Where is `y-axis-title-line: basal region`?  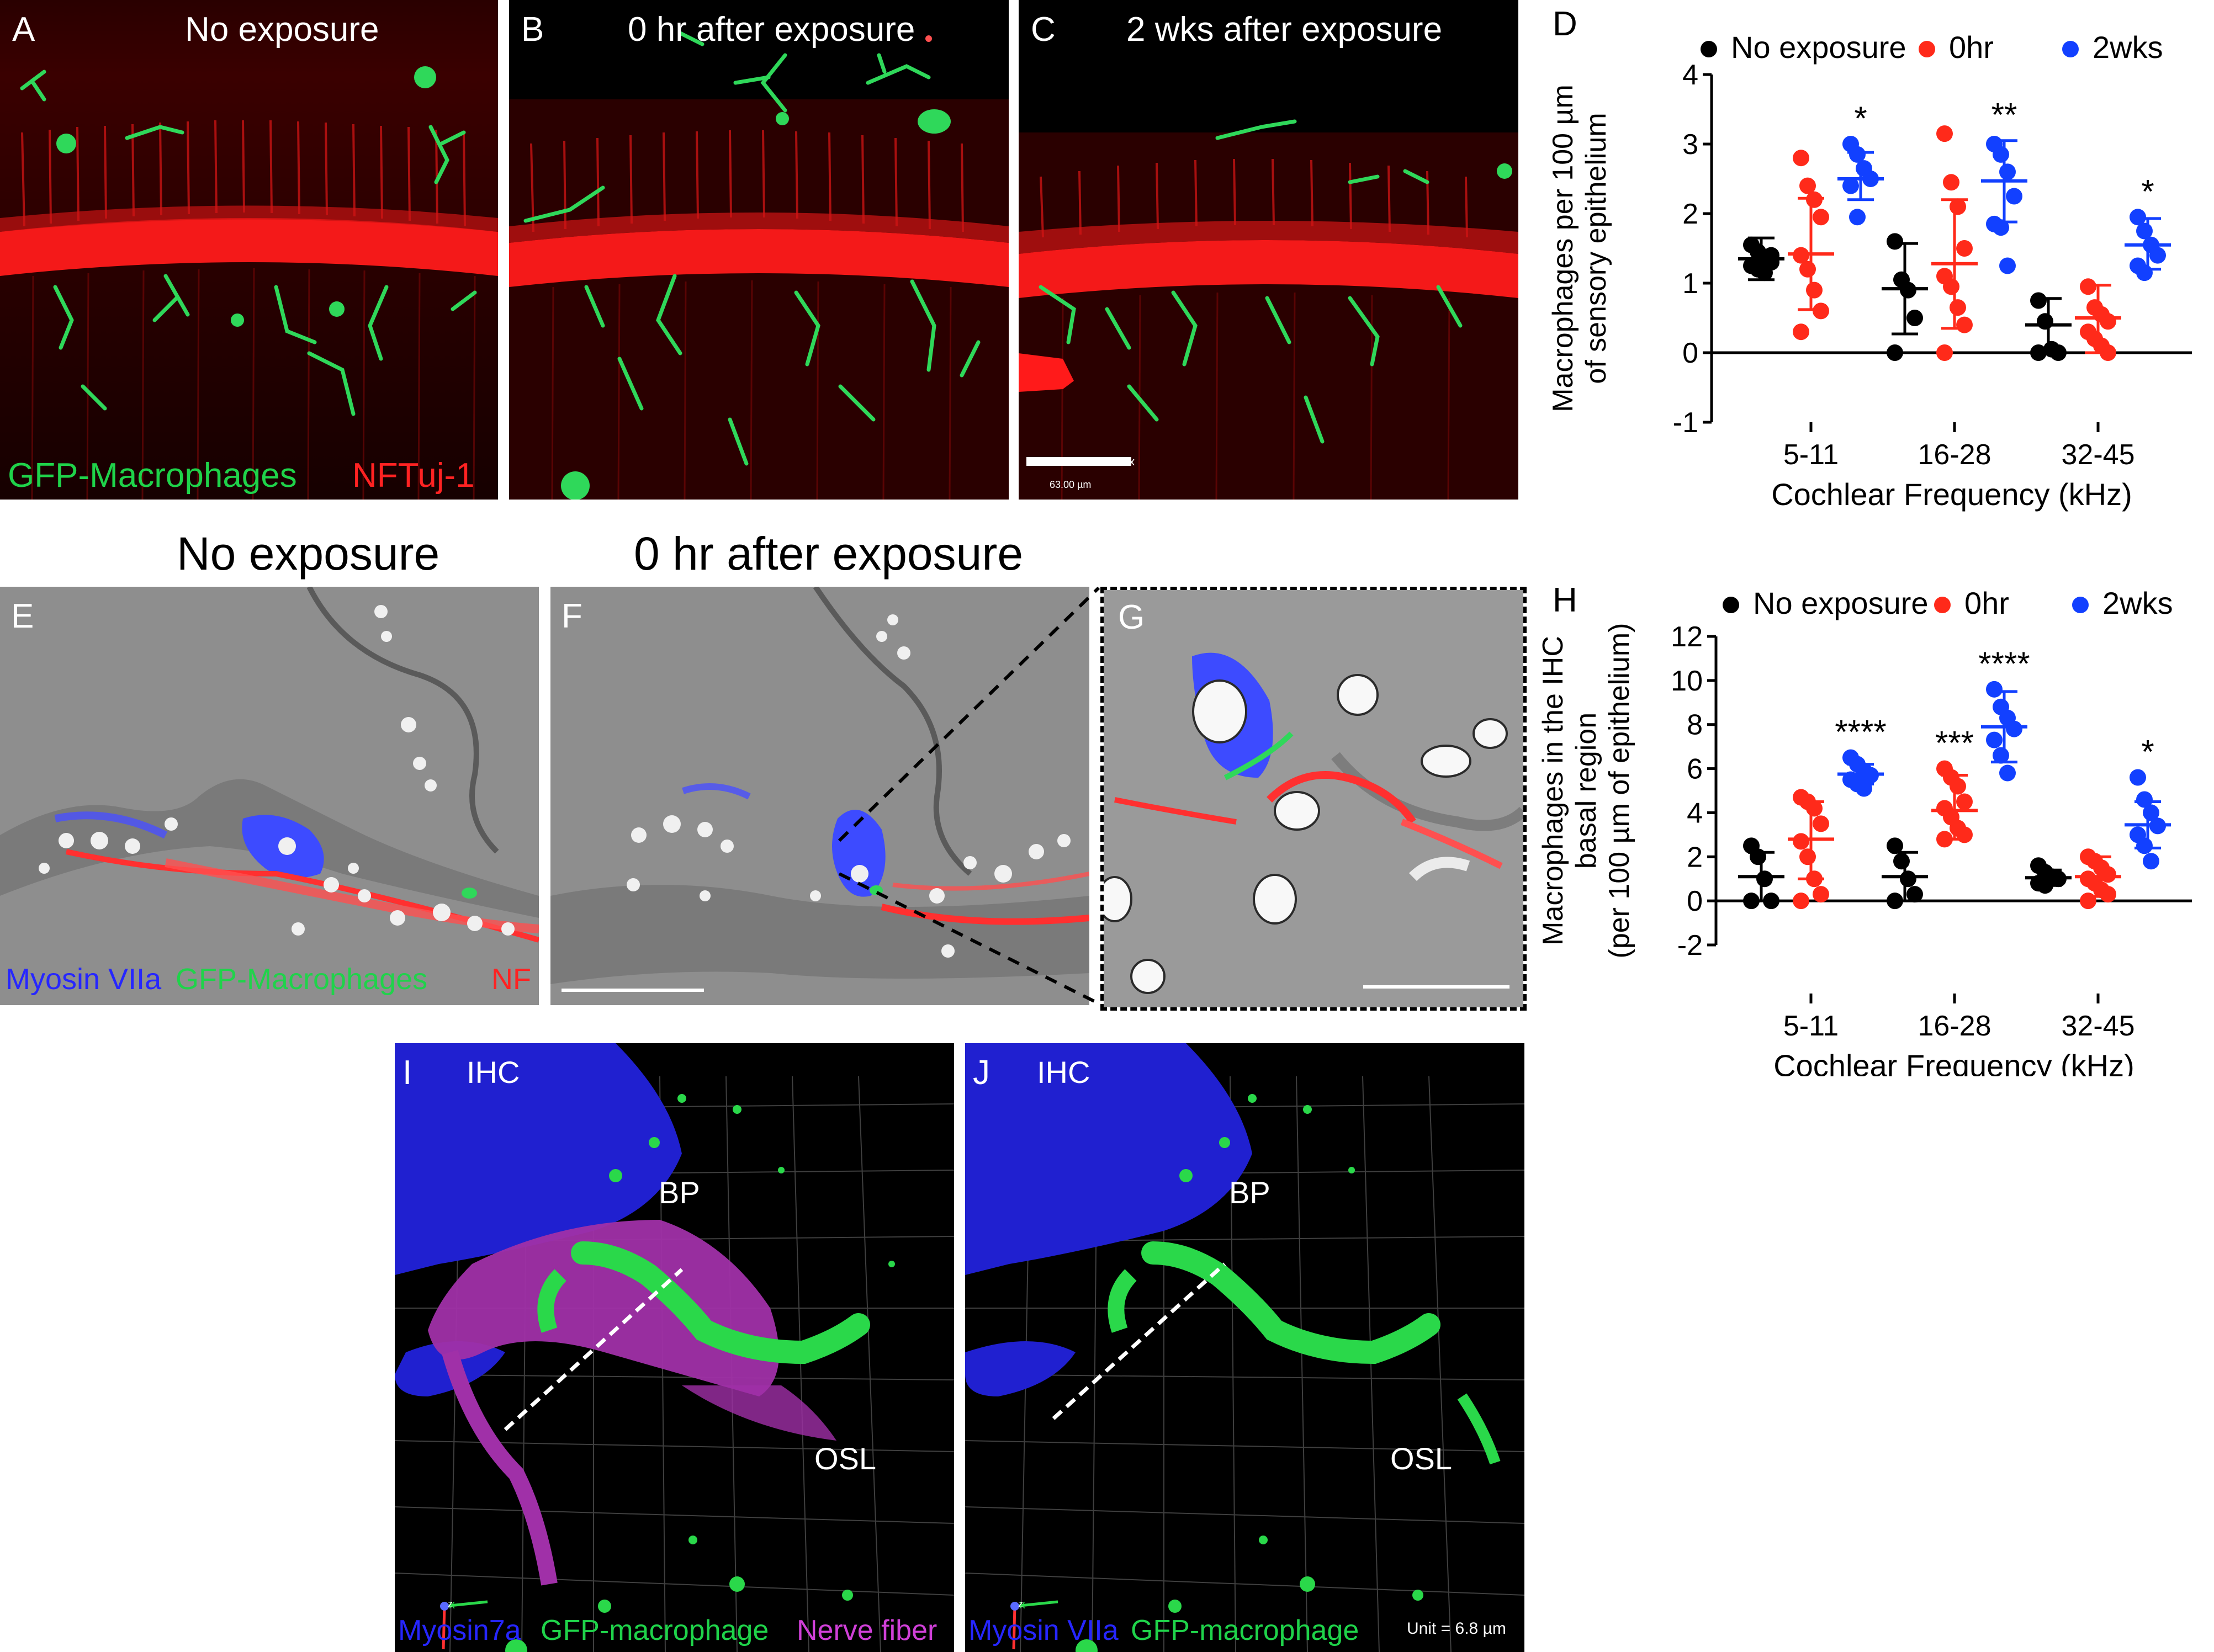
y-axis-title-line: basal region is located at coordinates (1586, 791).